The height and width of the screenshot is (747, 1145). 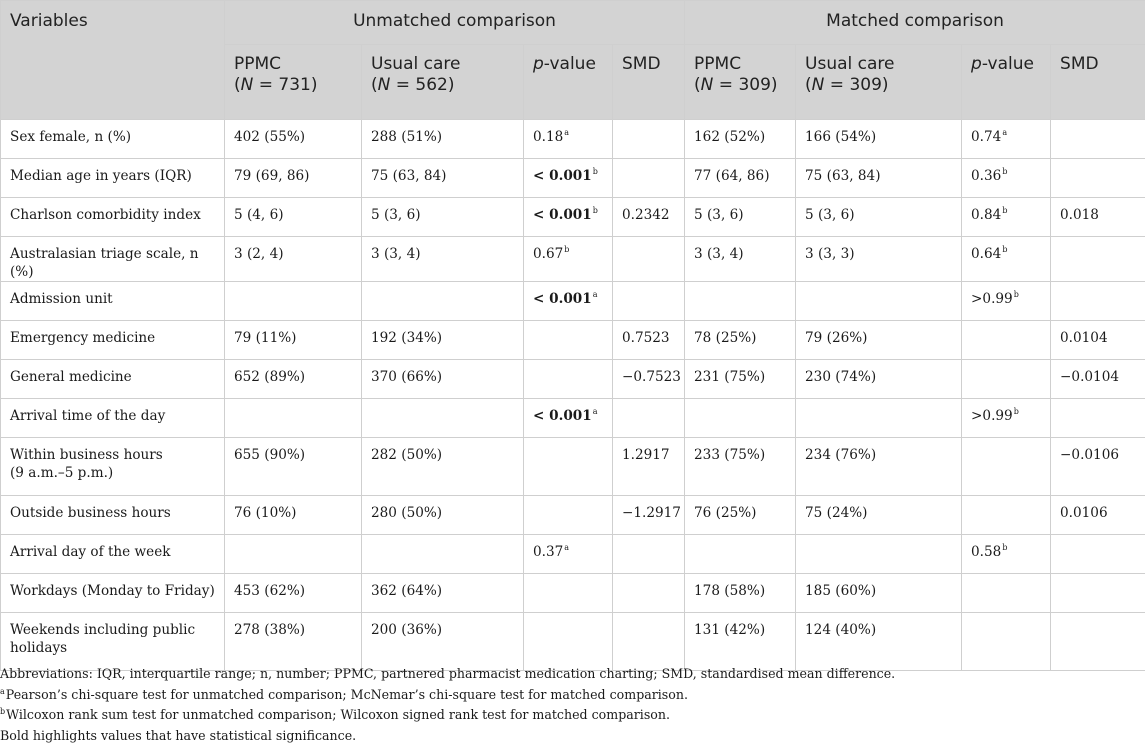 I want to click on matched-usual-care-cell: 234 (76%), so click(x=879, y=466).